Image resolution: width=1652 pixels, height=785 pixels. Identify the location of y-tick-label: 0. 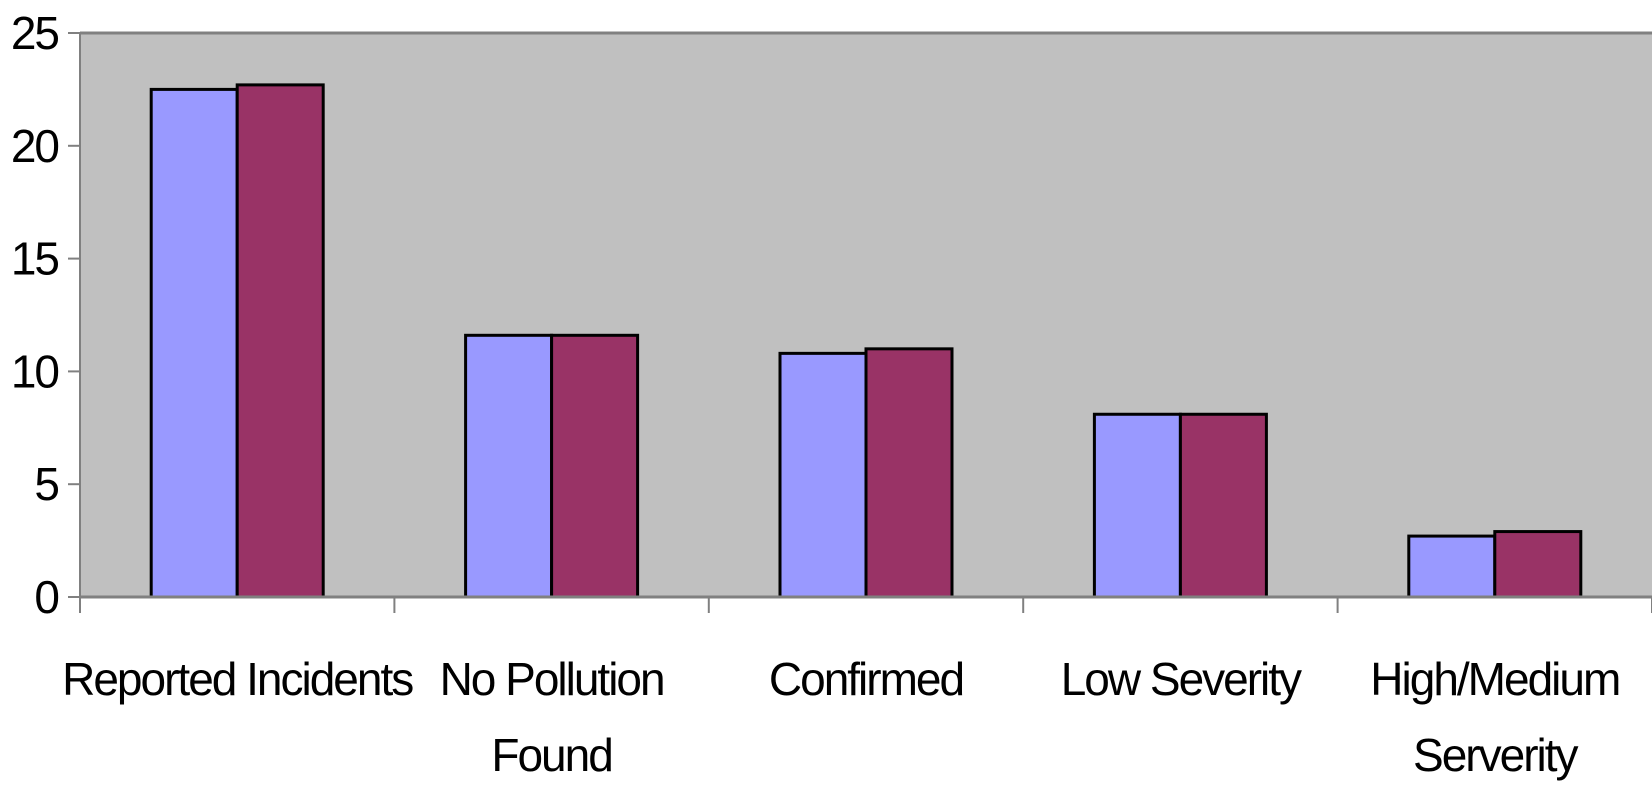
(46, 597).